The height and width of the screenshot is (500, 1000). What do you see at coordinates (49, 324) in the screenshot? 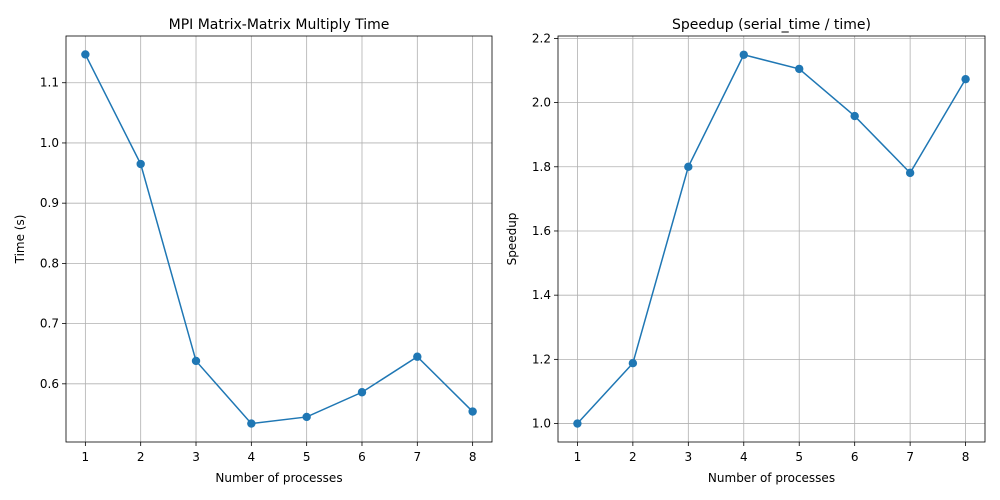
I see `y-tick-label: 0.7` at bounding box center [49, 324].